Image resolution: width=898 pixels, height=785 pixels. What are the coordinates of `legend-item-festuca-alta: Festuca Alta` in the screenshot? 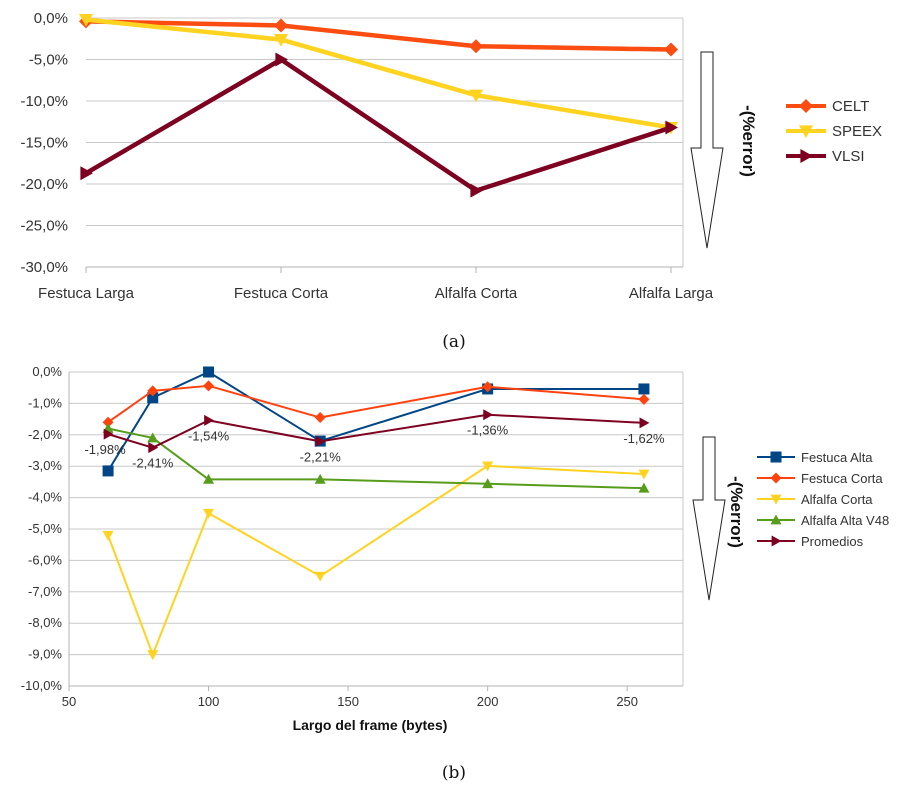 It's located at (815, 457).